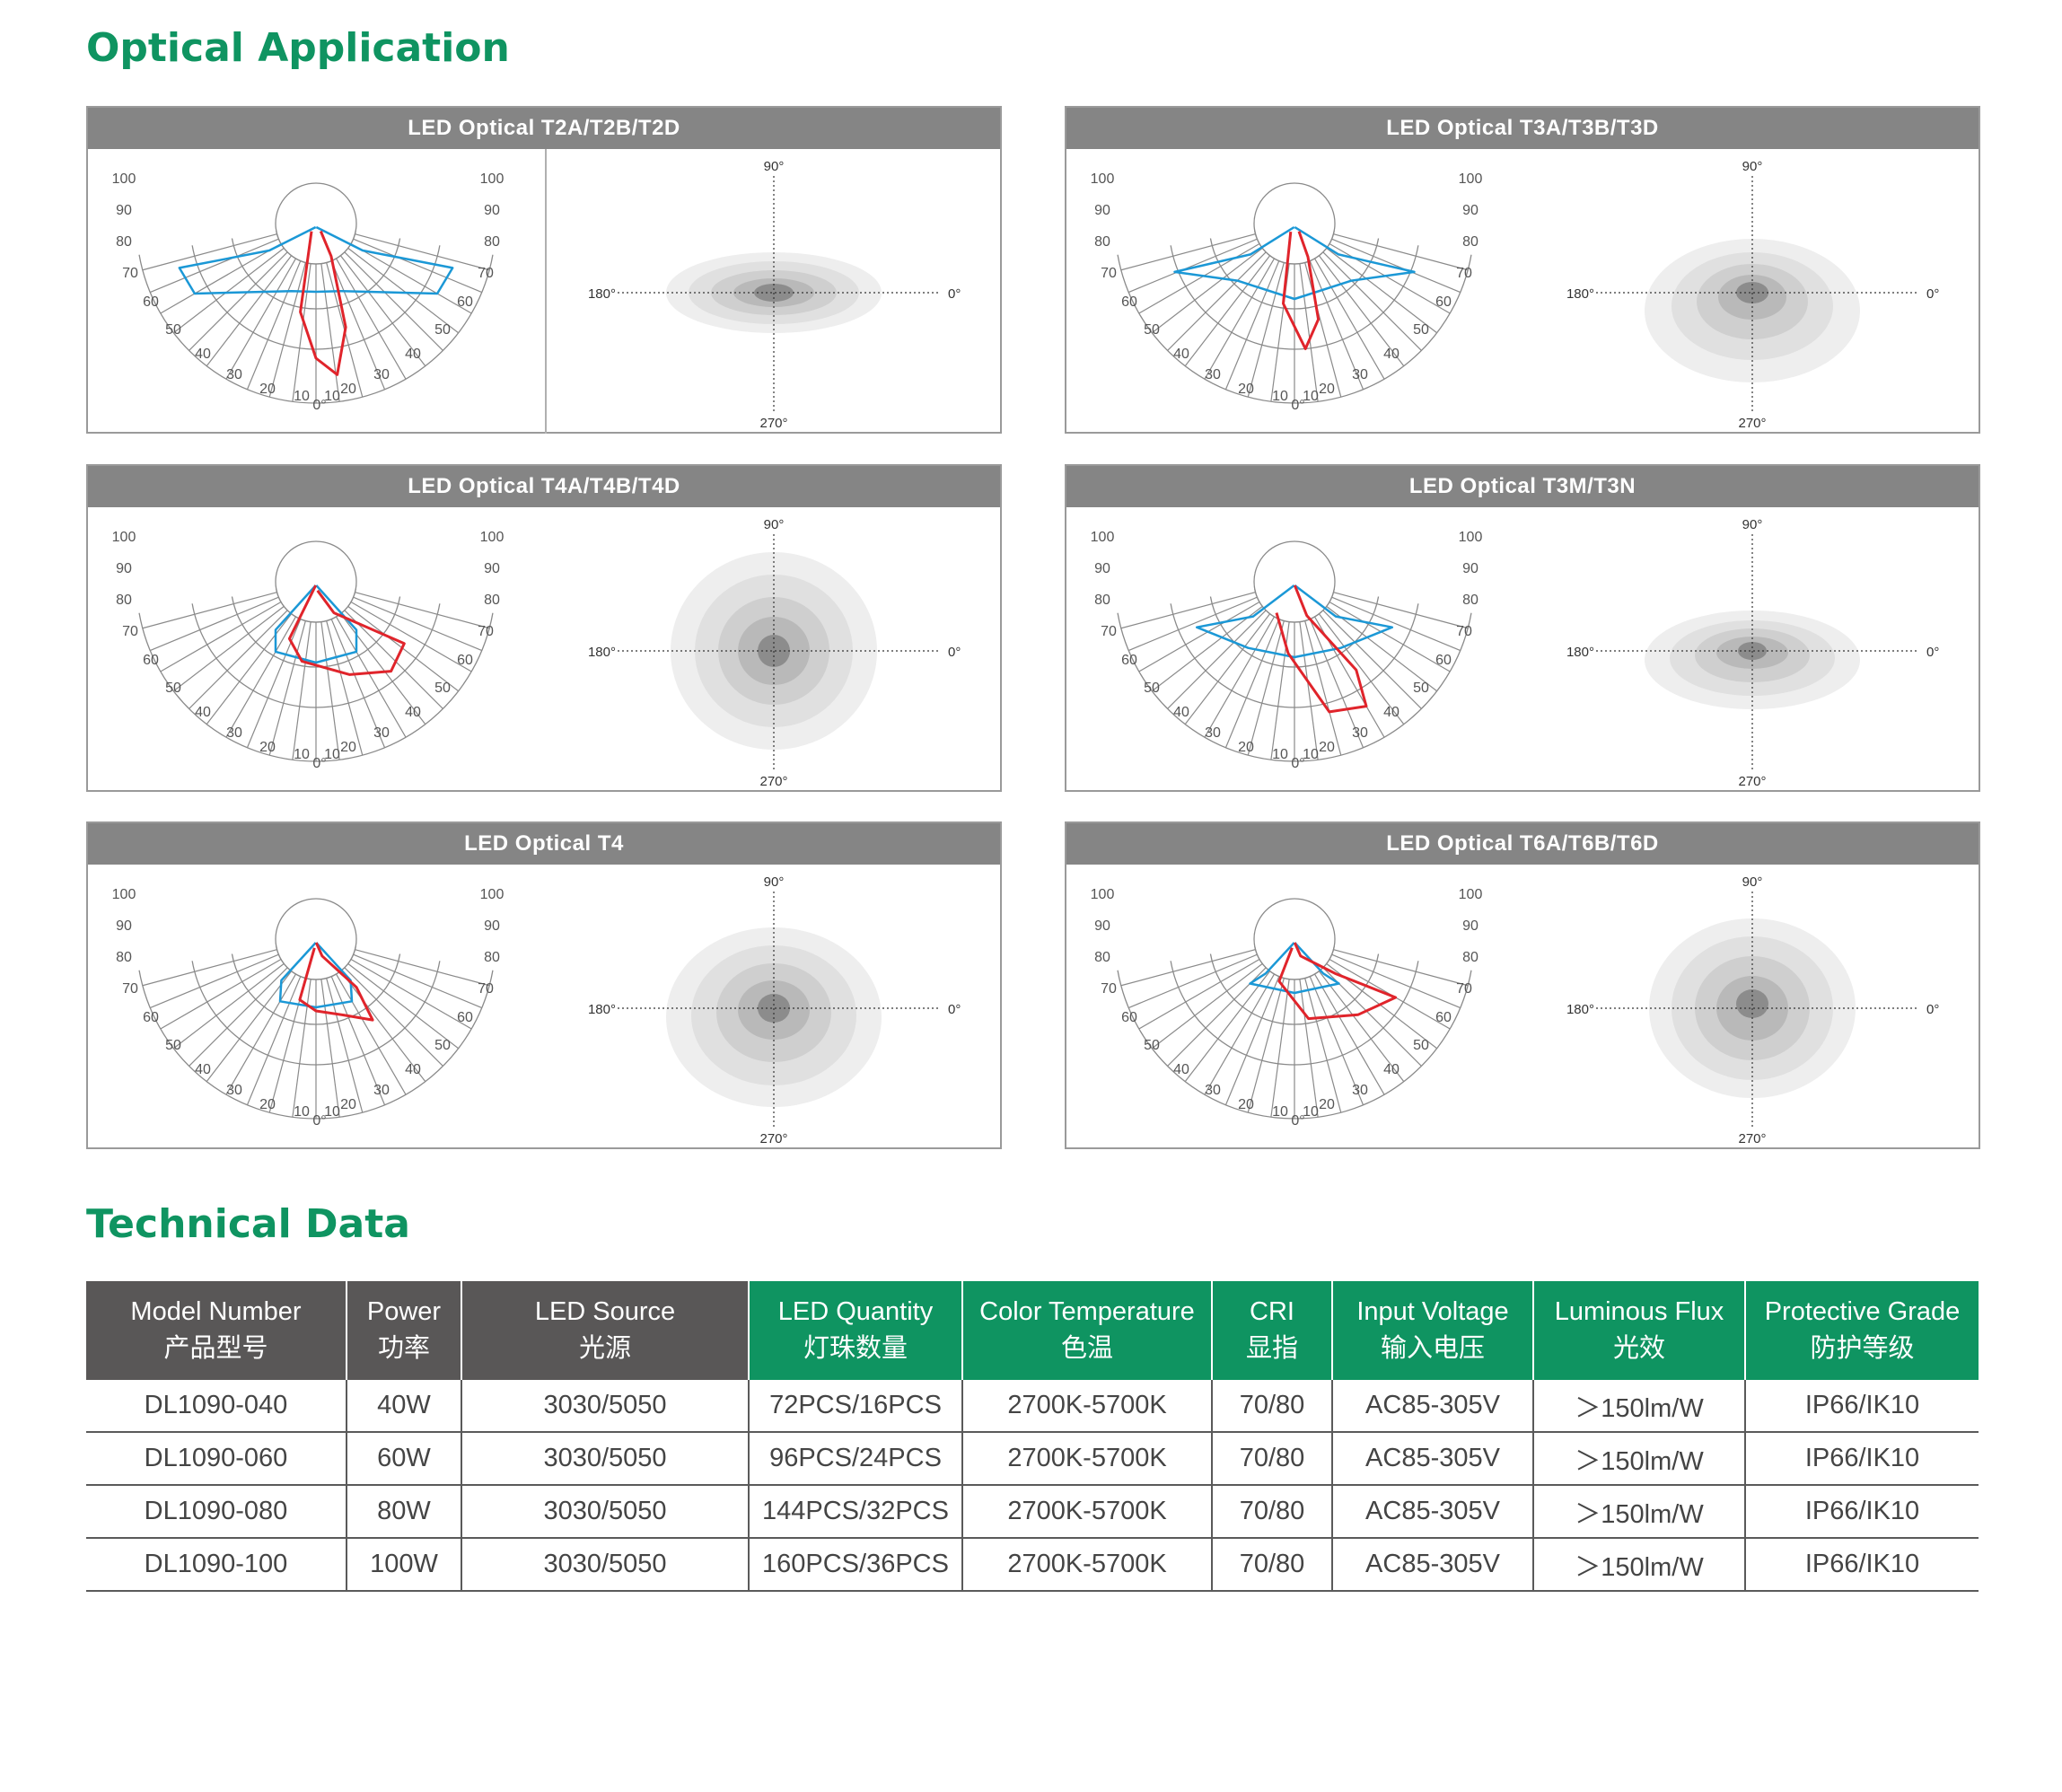  What do you see at coordinates (1272, 1331) in the screenshot?
I see `table-header-cell: CRI 显指` at bounding box center [1272, 1331].